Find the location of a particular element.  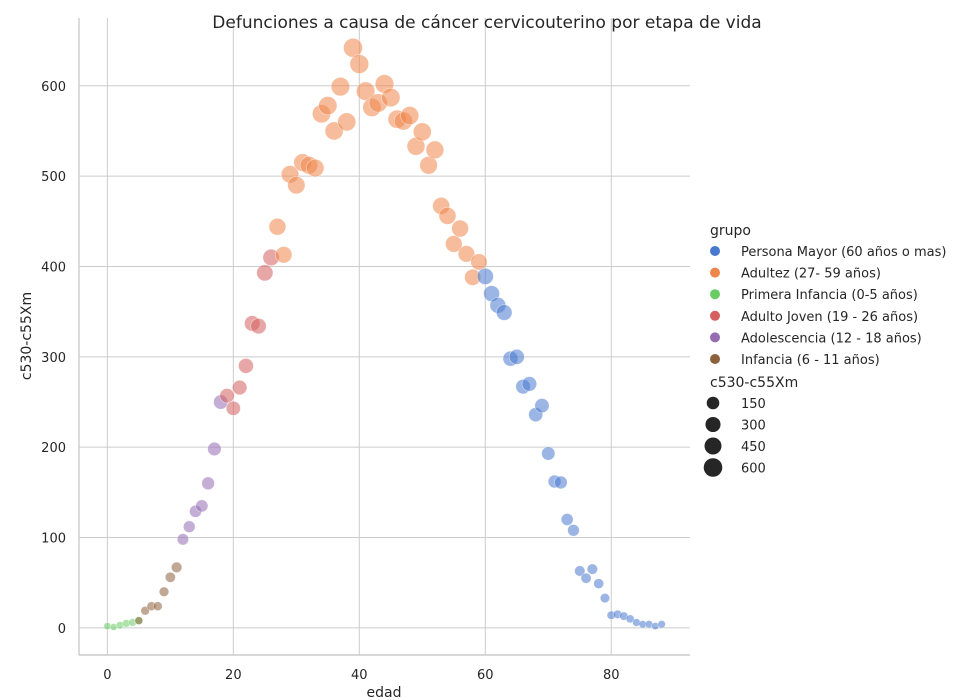

x-tick-label: 0 is located at coordinates (107, 675).